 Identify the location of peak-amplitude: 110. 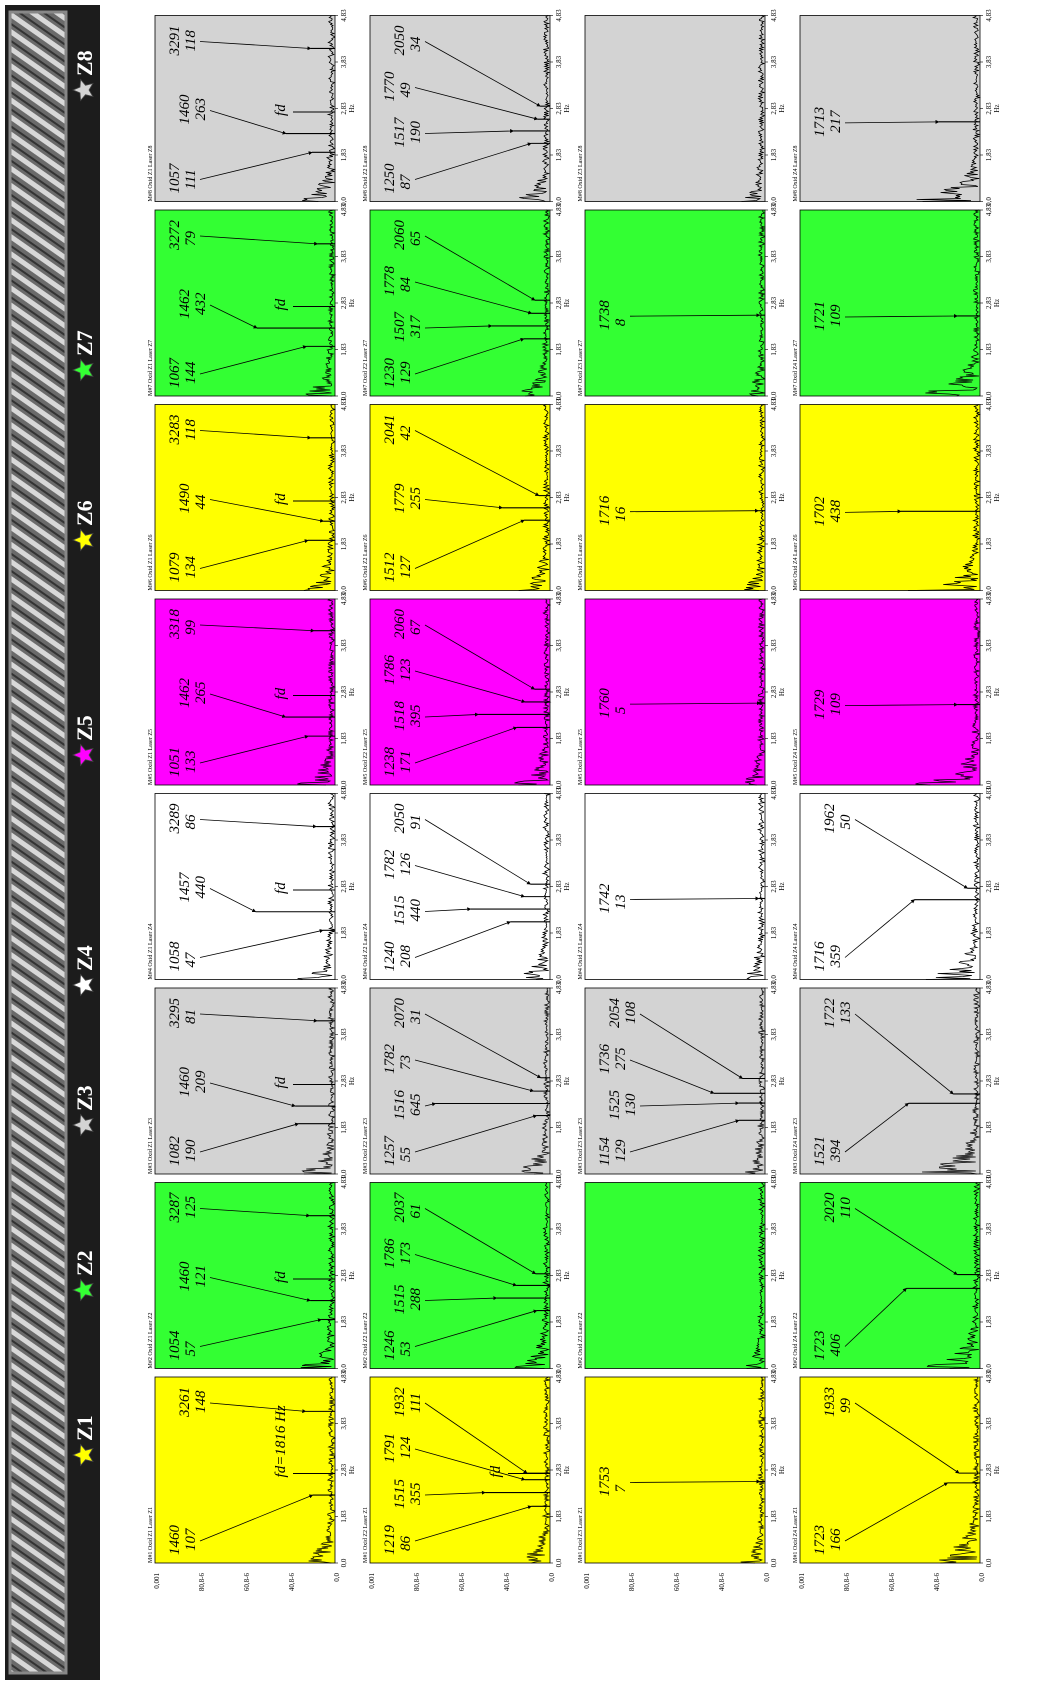
(846, 1208).